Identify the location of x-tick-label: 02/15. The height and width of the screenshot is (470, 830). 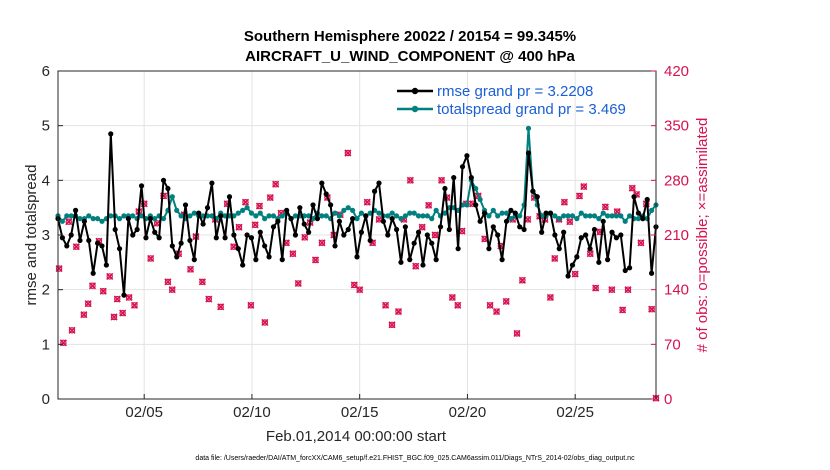
(360, 412).